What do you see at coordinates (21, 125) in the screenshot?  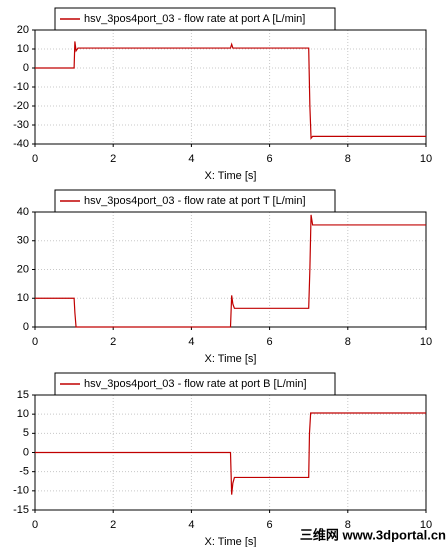 I see `y-tick-label: -30` at bounding box center [21, 125].